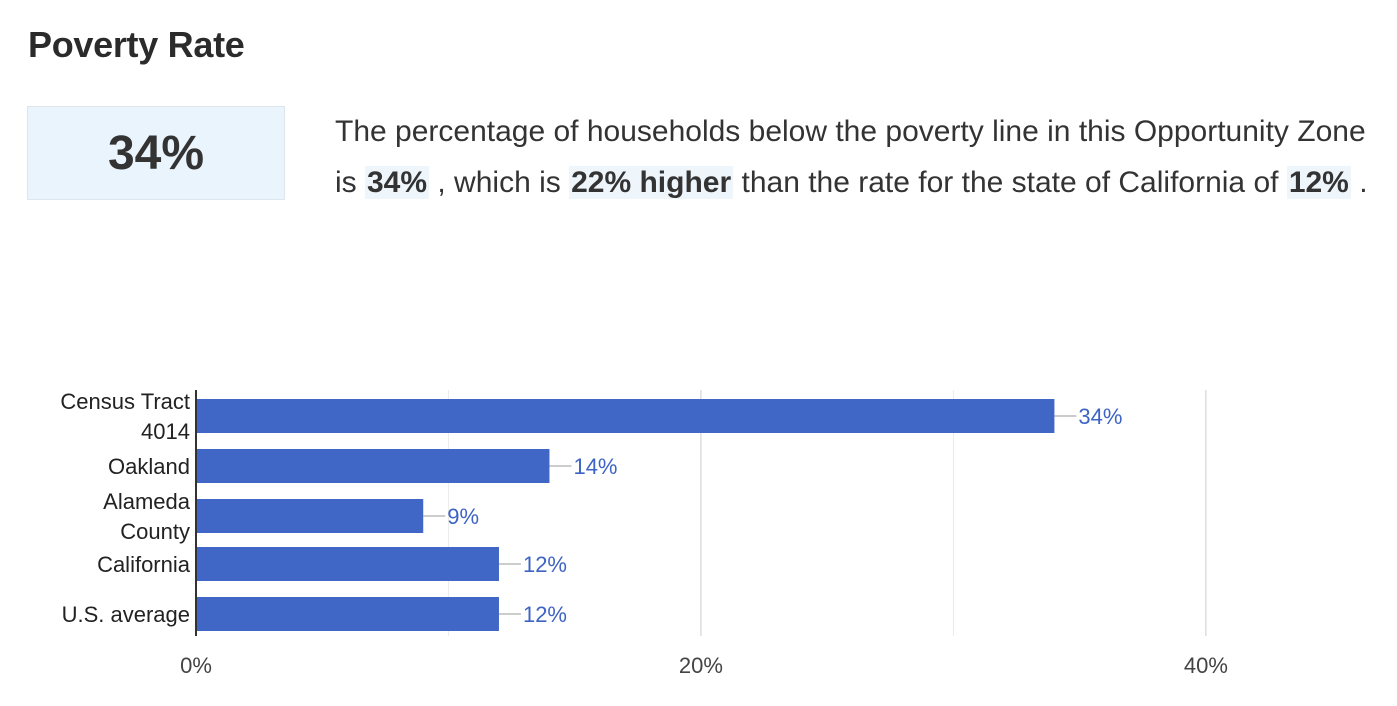  I want to click on data-label: 34%, so click(1100, 416).